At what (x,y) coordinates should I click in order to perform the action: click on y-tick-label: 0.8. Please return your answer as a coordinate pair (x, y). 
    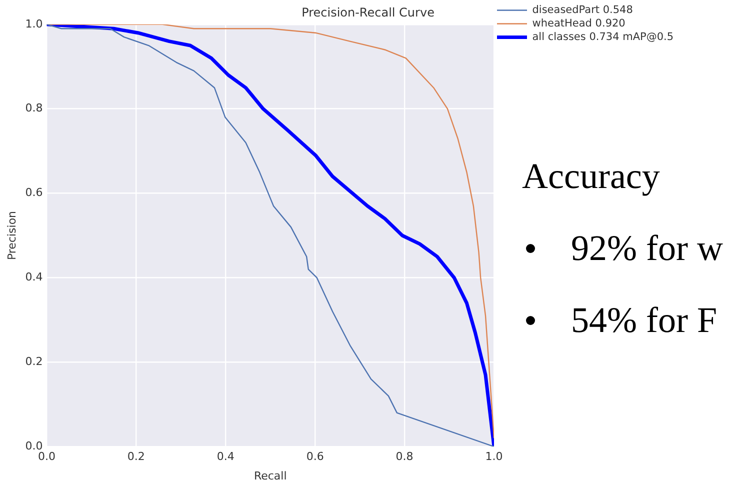
    Looking at the image, I should click on (34, 108).